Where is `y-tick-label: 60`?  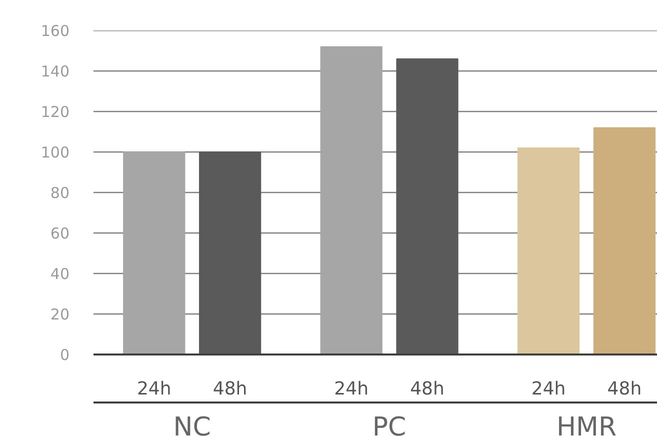
y-tick-label: 60 is located at coordinates (60, 233).